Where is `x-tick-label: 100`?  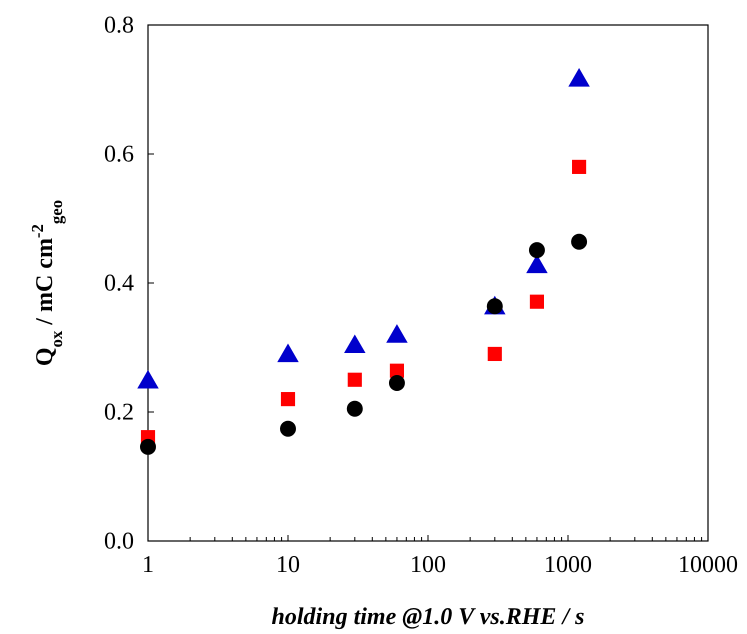
x-tick-label: 100 is located at coordinates (428, 565).